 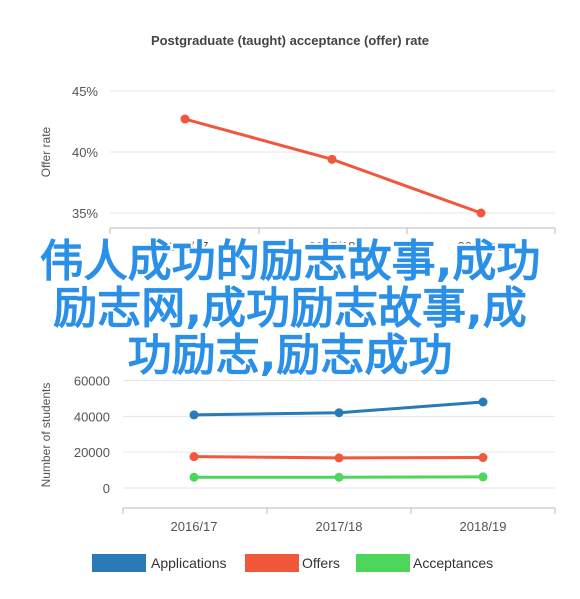 I want to click on legend-label: Applications, so click(x=189, y=563).